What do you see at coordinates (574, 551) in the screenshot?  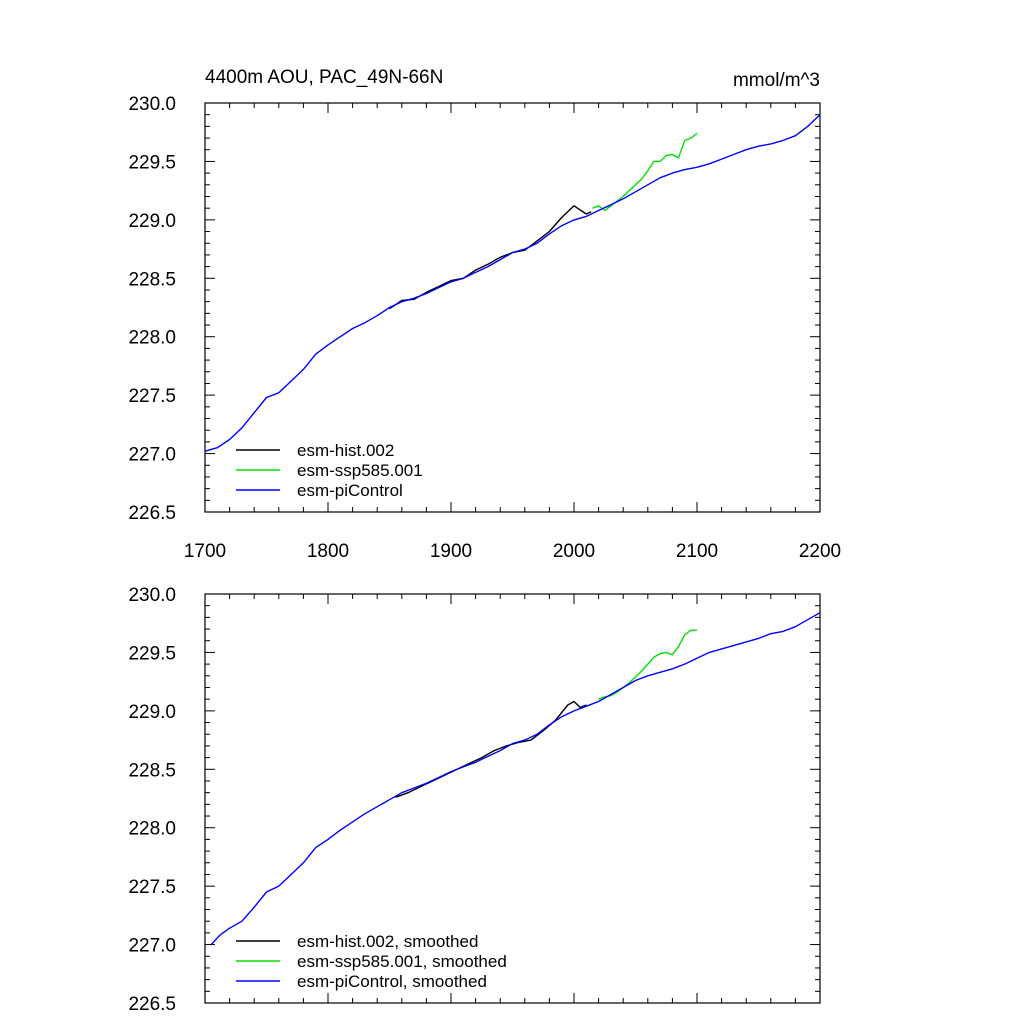 I see `x-tick-label: 2000` at bounding box center [574, 551].